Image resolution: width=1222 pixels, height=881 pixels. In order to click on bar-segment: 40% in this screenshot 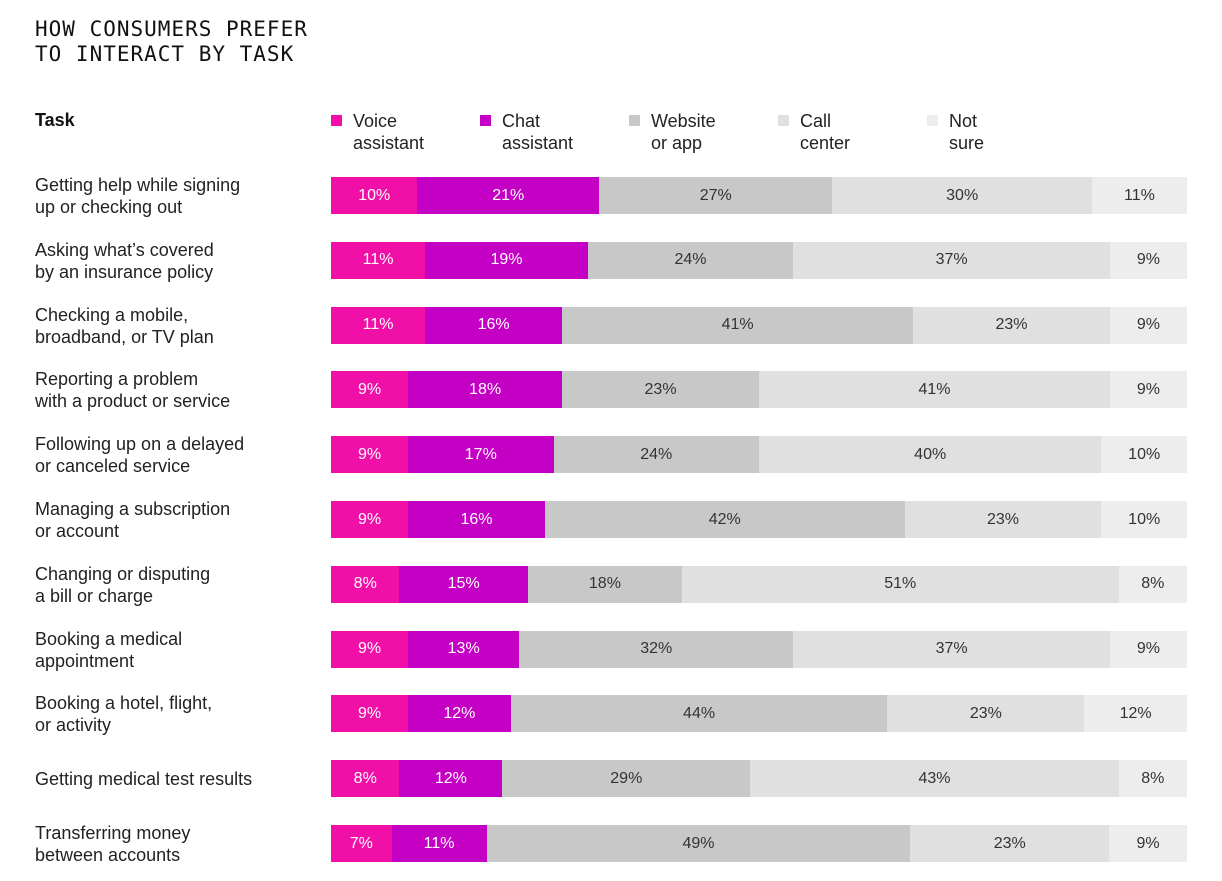, I will do `click(930, 455)`.